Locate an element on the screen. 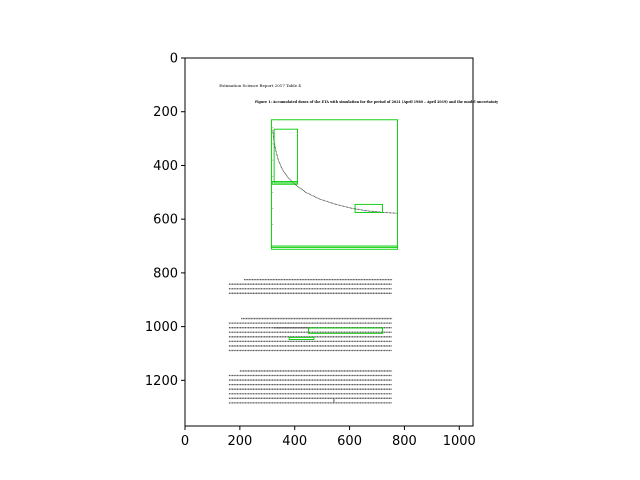 Image resolution: width=640 pixels, height=480 pixels. y-axis: 0 200 400 600 800 1000 1200 is located at coordinates (165, 220).